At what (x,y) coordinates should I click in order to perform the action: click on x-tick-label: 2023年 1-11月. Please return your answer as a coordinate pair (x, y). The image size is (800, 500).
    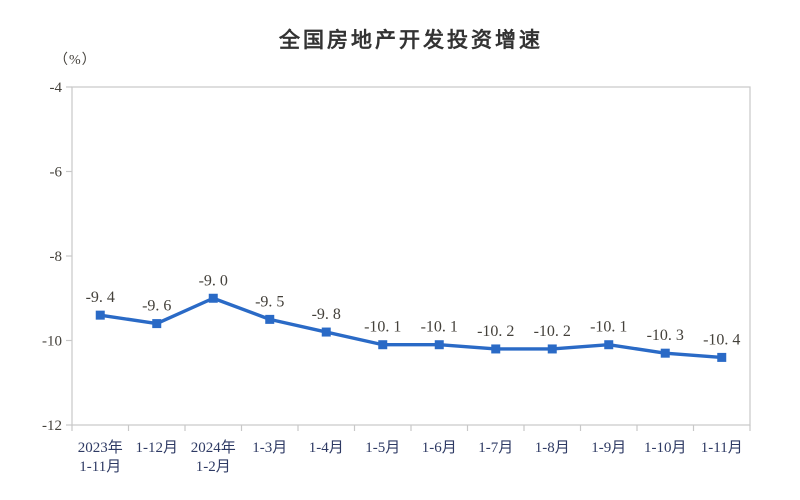
    Looking at the image, I should click on (100, 457).